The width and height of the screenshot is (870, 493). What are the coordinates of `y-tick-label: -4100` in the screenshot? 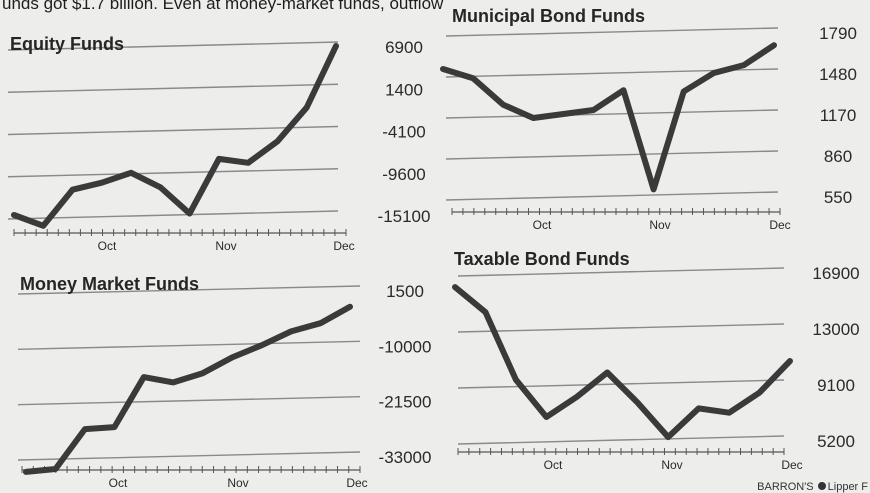 It's located at (403, 132).